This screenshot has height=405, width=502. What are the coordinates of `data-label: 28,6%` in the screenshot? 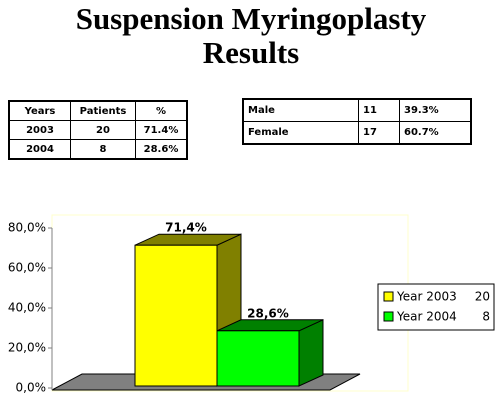 It's located at (268, 313).